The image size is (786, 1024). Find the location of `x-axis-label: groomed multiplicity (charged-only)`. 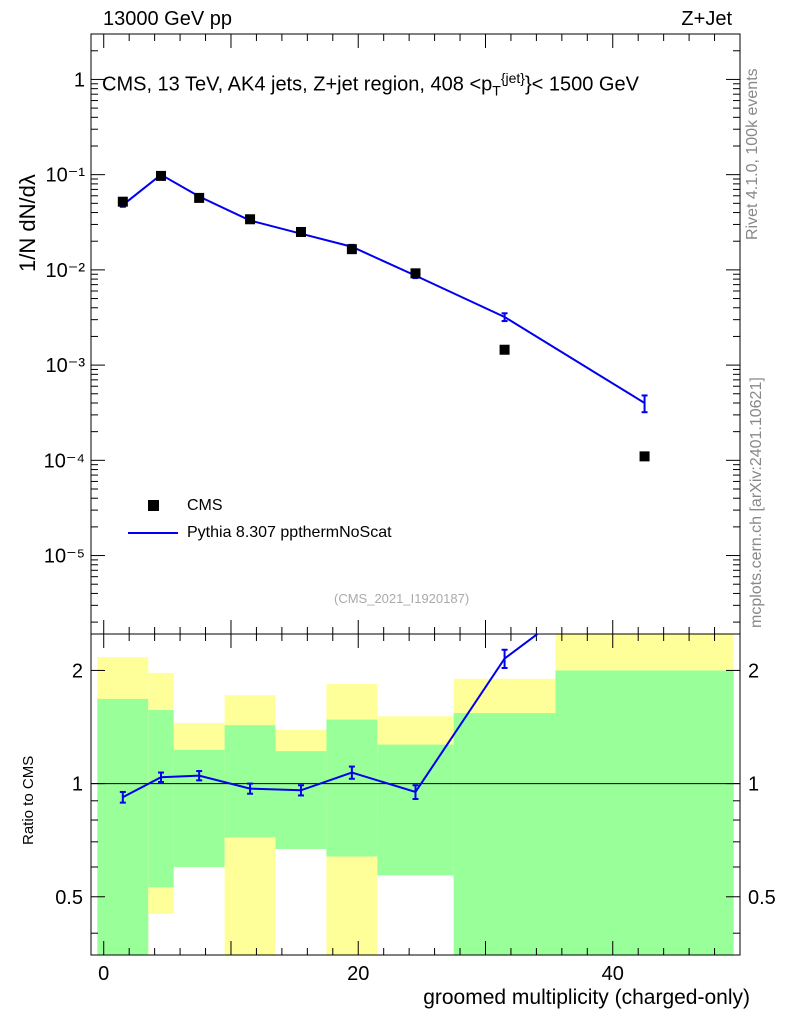

x-axis-label: groomed multiplicity (charged-only) is located at coordinates (586, 997).